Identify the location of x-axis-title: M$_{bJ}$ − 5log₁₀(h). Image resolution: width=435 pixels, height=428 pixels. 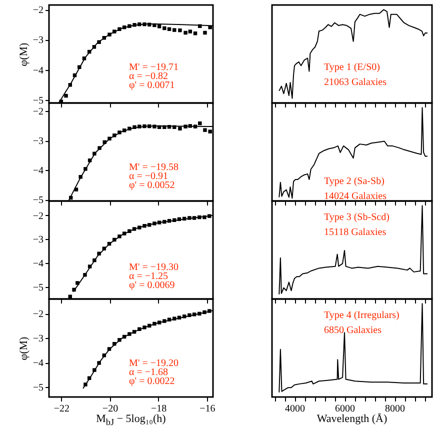
(131, 420).